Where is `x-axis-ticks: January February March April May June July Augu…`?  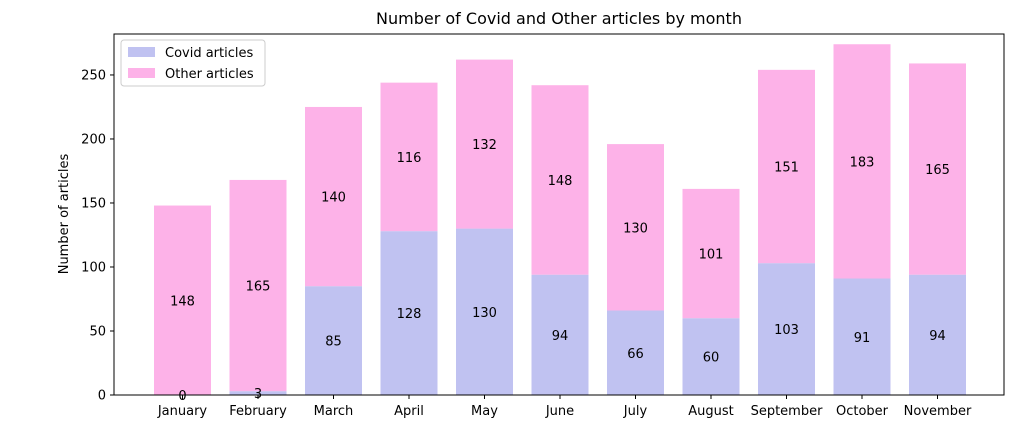
x-axis-ticks: January February March April May June July Augu… is located at coordinates (564, 407).